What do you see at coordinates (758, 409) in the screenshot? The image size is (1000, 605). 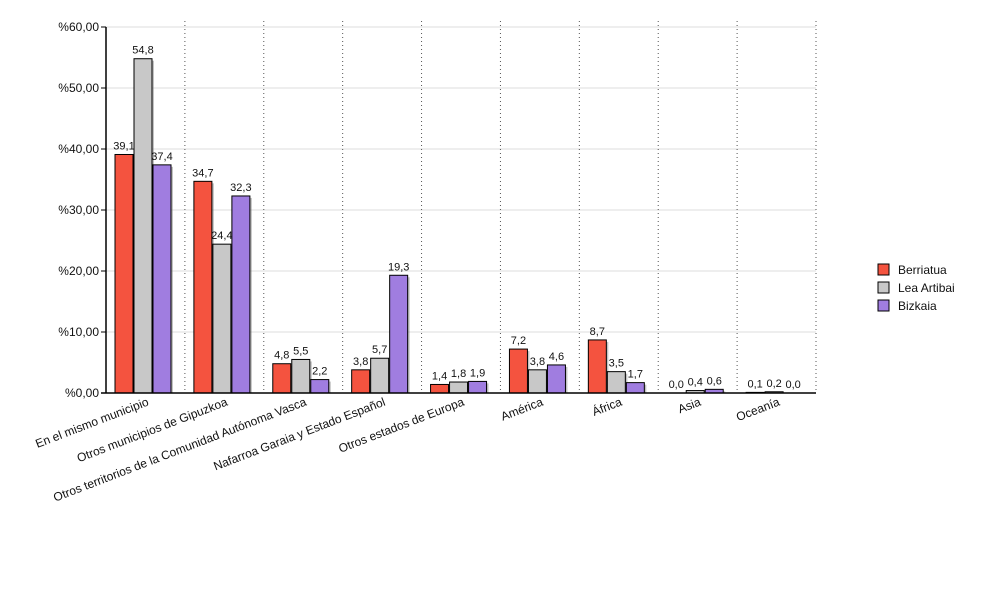 I see `category-label: Oceanía` at bounding box center [758, 409].